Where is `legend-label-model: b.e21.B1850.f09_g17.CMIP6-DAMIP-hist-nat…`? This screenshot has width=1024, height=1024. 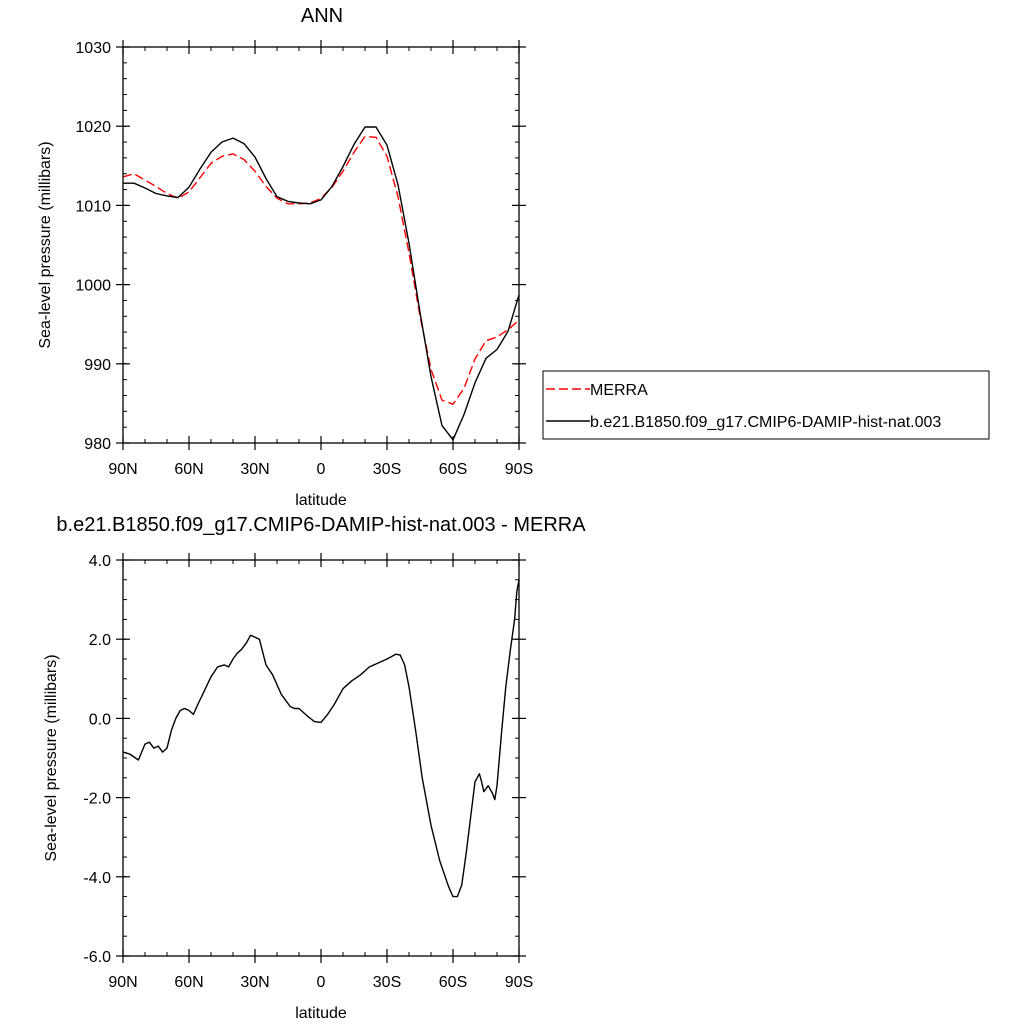
legend-label-model: b.e21.B1850.f09_g17.CMIP6-DAMIP-hist-nat… is located at coordinates (765, 422).